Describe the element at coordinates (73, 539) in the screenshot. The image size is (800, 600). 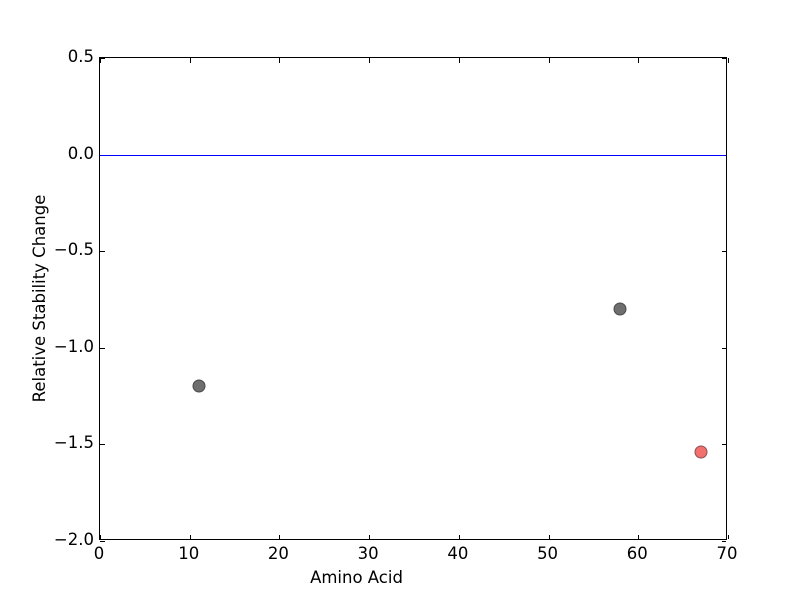
I see `y-tick-label: −2.0` at that location.